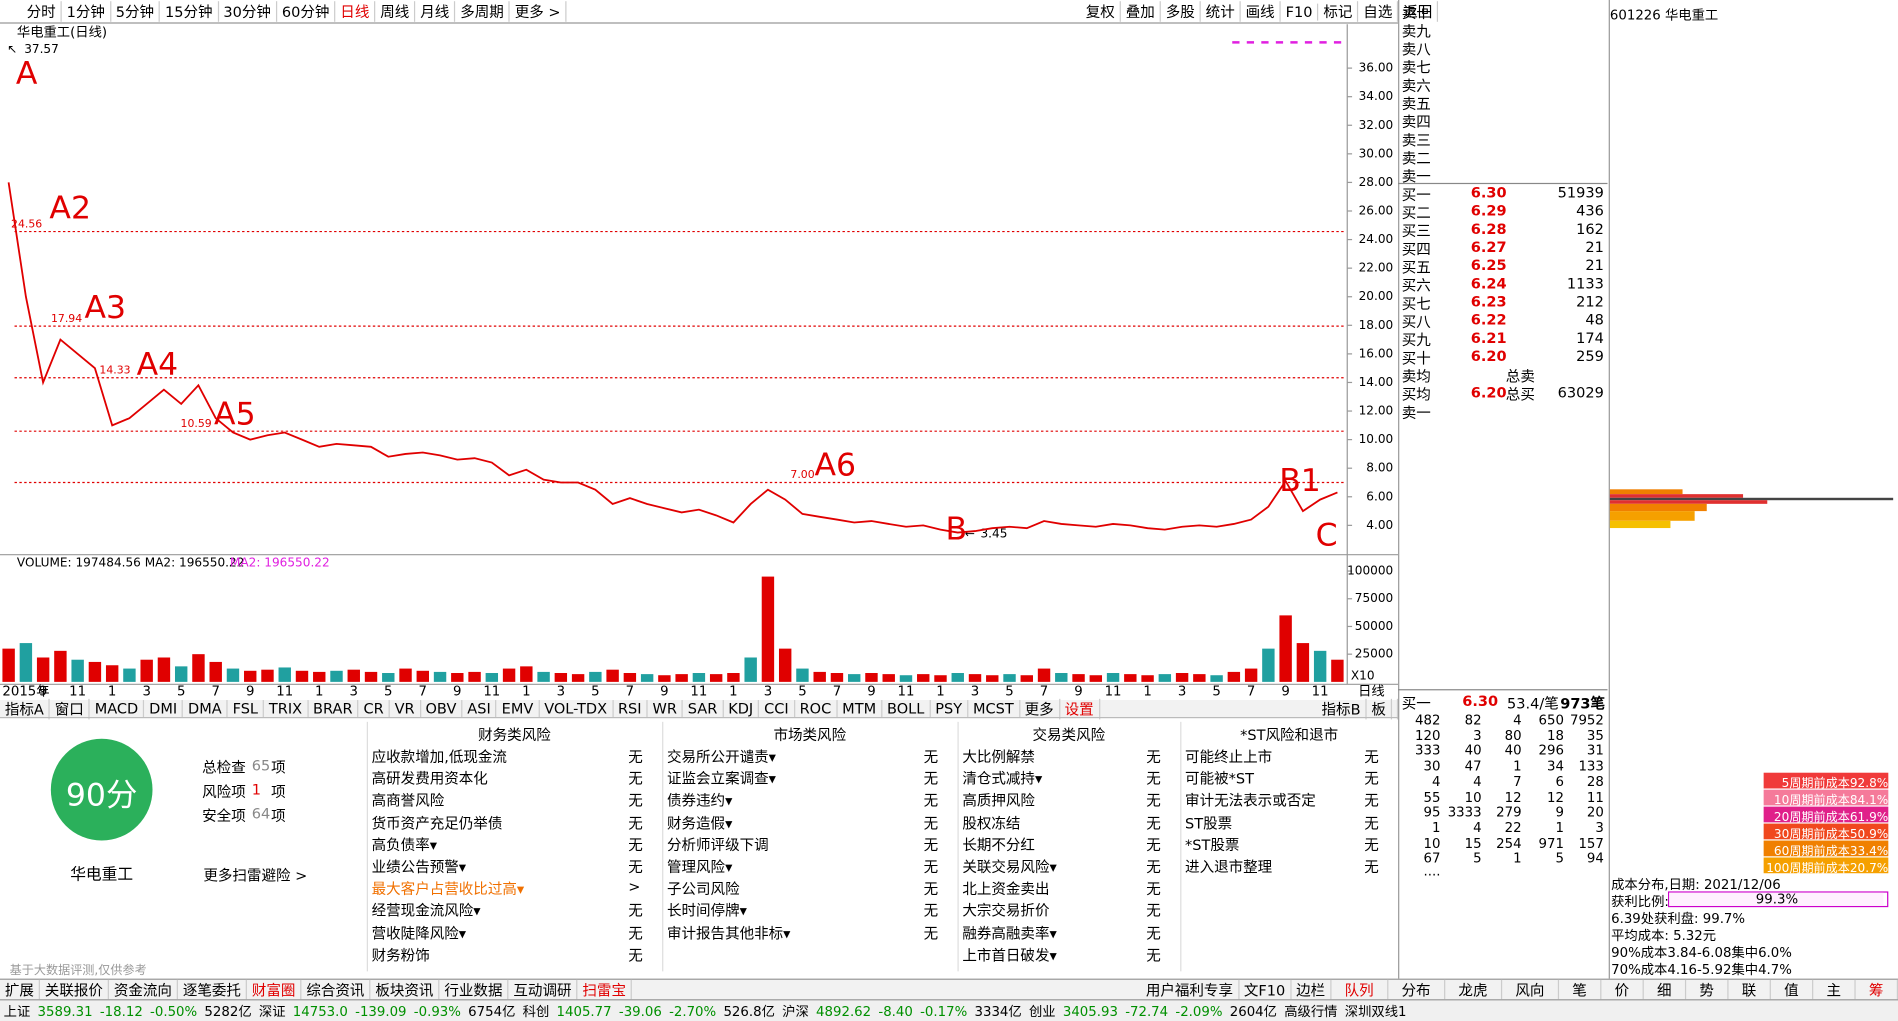 The height and width of the screenshot is (1021, 1898). Describe the element at coordinates (479, 709) in the screenshot. I see `indicator-tab: ASI` at that location.